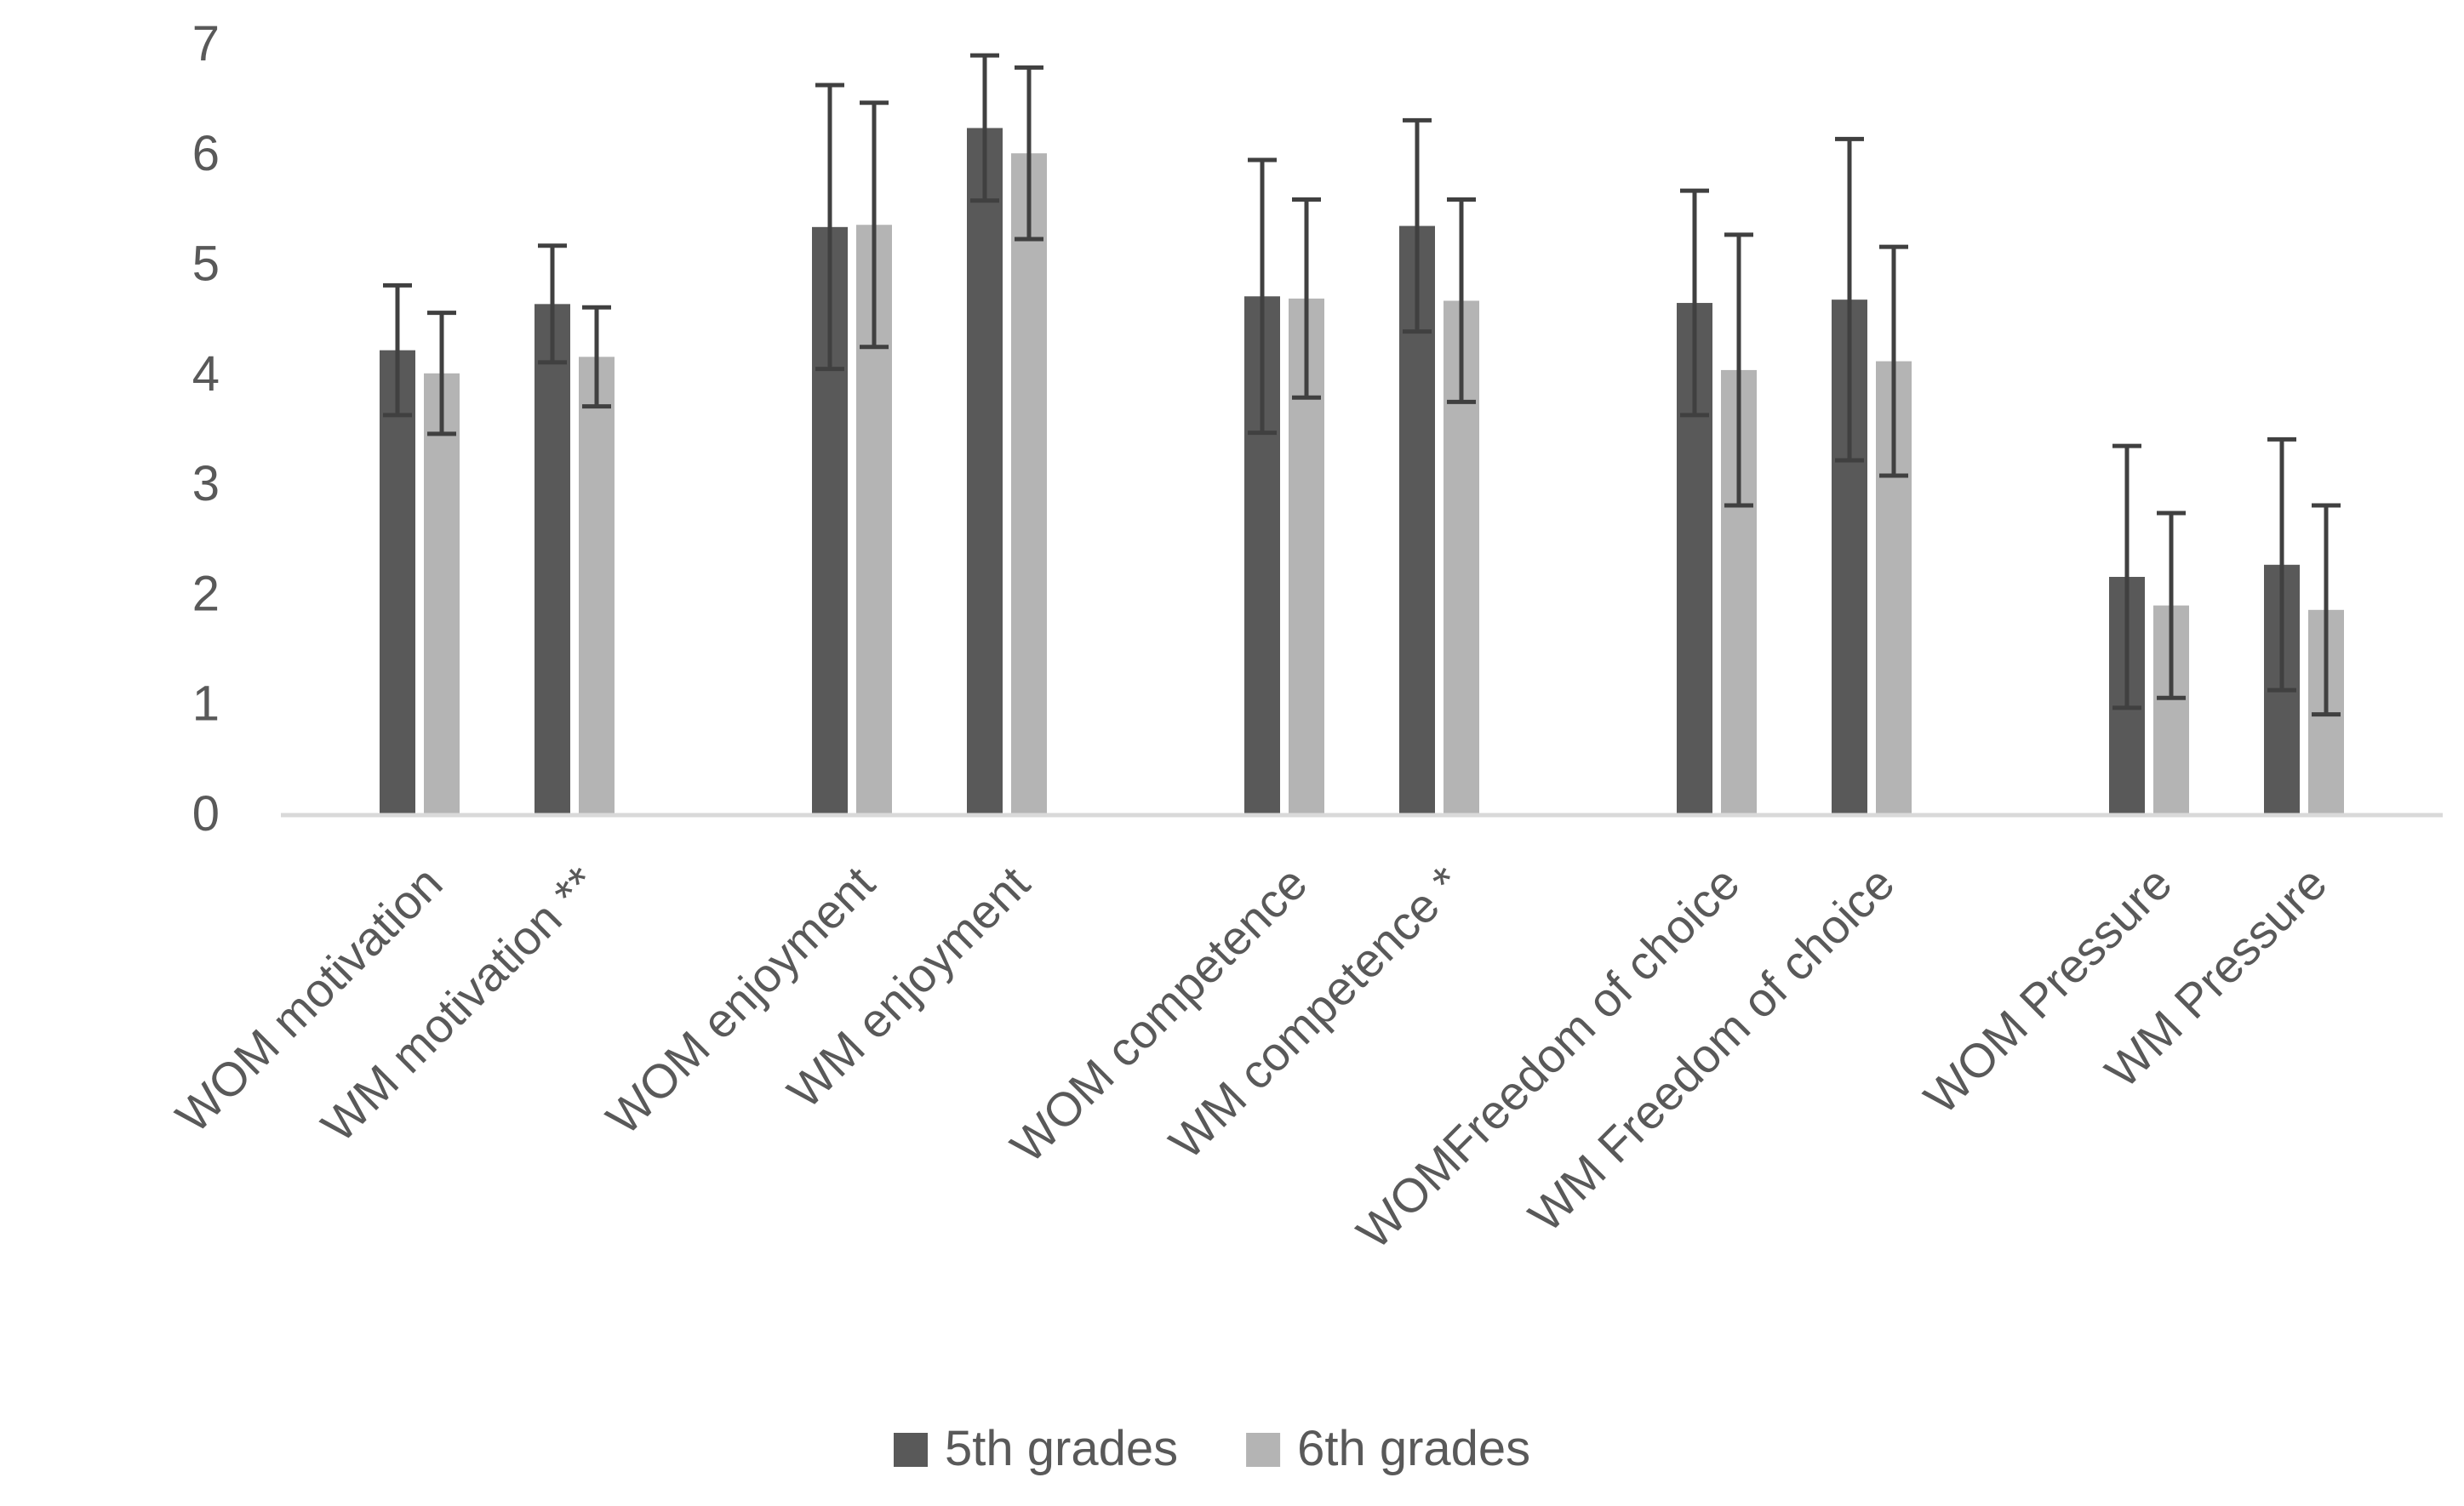 The image size is (2464, 1506). Describe the element at coordinates (308, 1000) in the screenshot. I see `x-tick-label: WOM motivation` at that location.